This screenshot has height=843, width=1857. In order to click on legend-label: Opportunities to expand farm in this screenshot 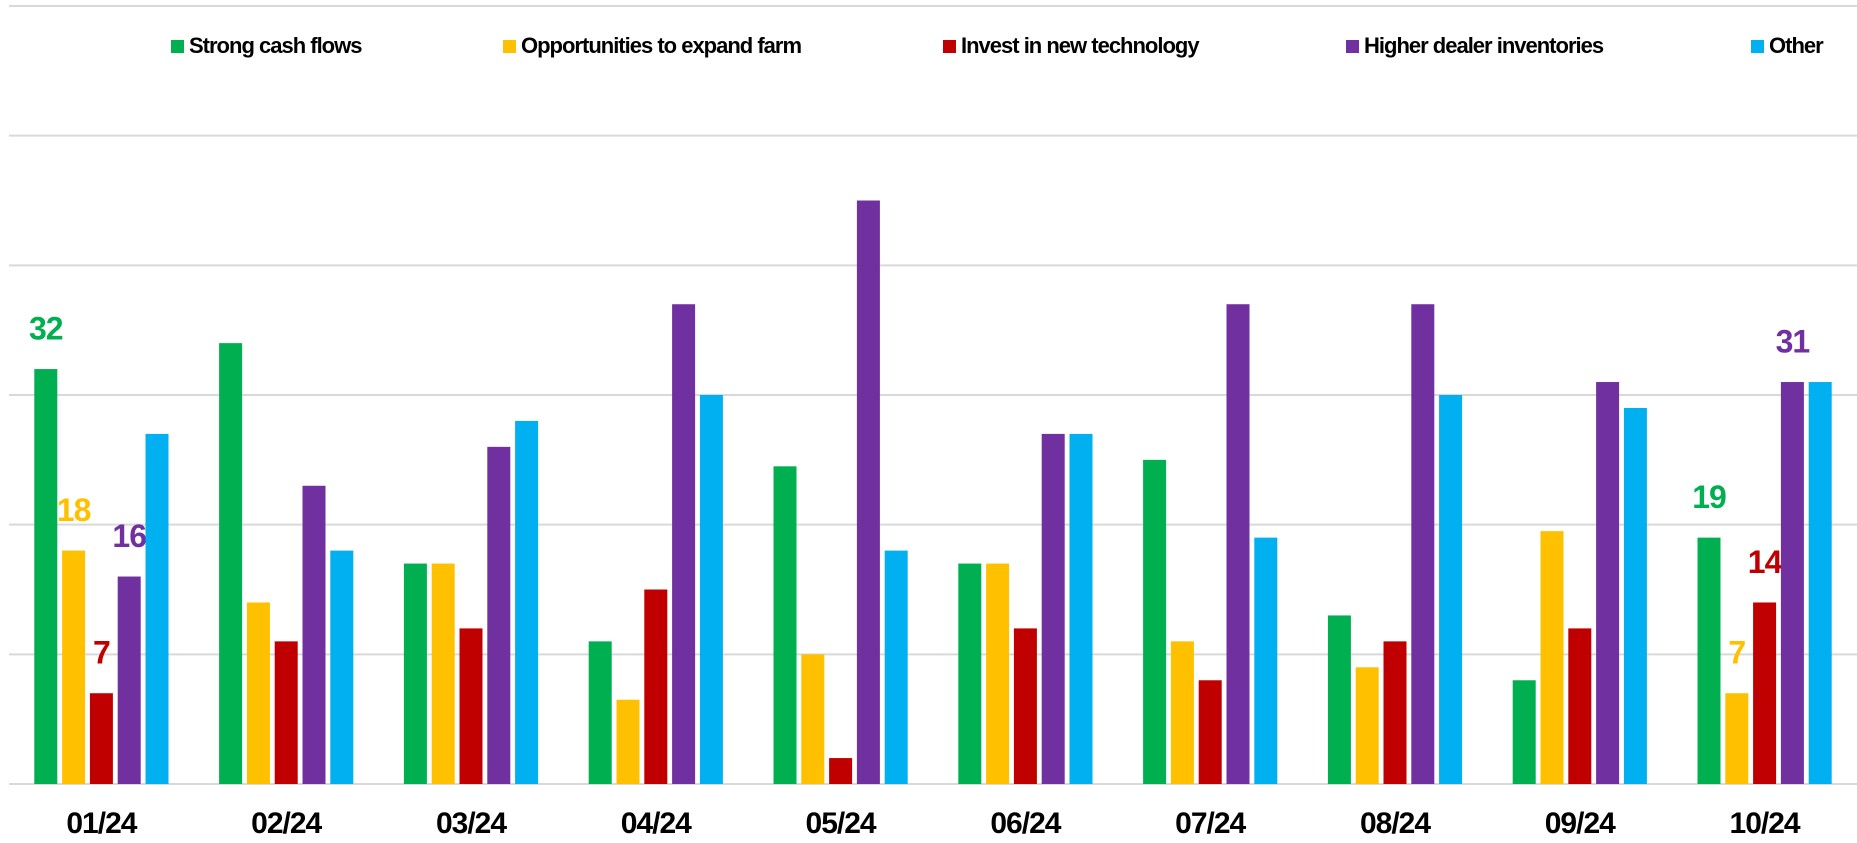, I will do `click(661, 45)`.